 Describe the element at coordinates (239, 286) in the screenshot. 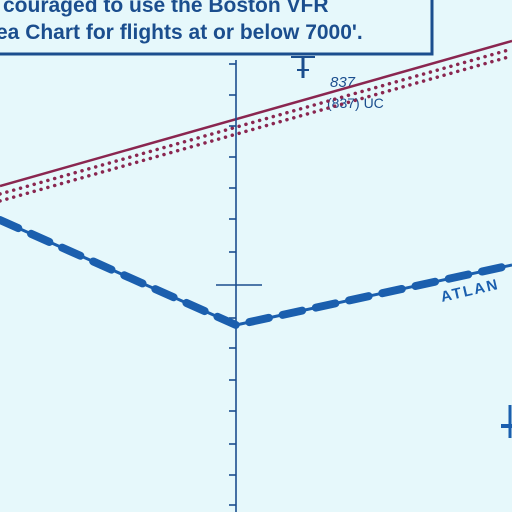

I see `meridian-line` at that location.